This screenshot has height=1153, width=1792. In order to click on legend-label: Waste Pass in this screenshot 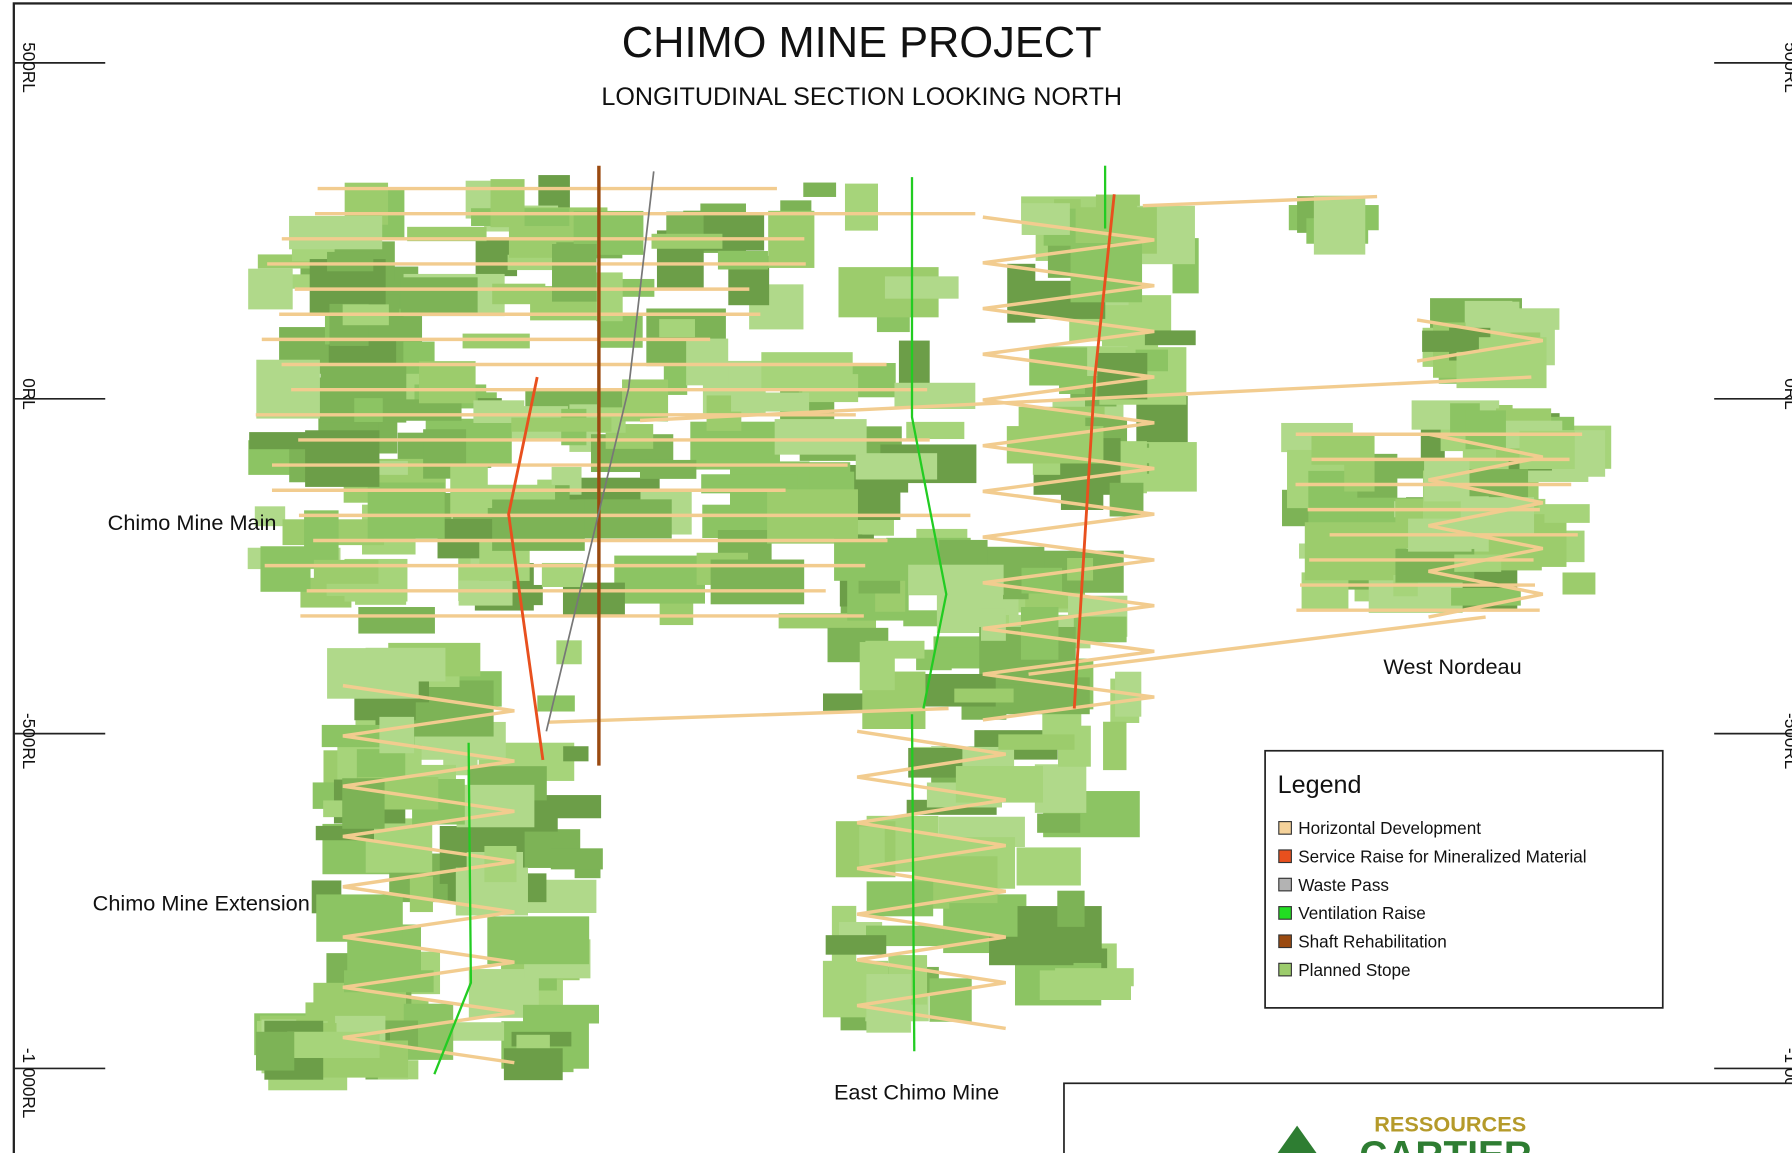, I will do `click(1343, 885)`.